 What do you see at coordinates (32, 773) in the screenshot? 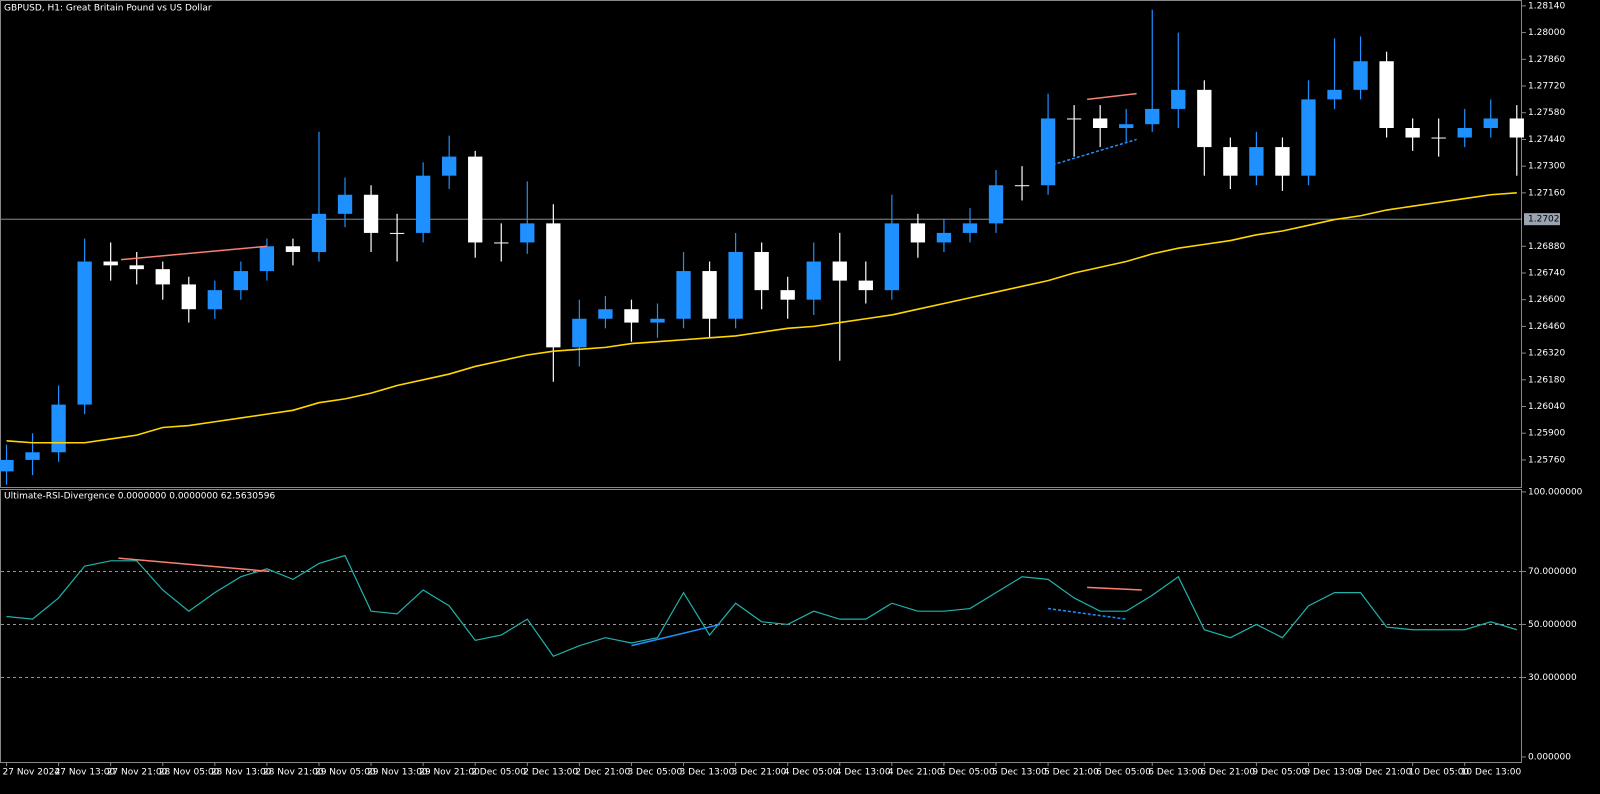
I see `x-tick-label: 27 Nov 2024` at bounding box center [32, 773].